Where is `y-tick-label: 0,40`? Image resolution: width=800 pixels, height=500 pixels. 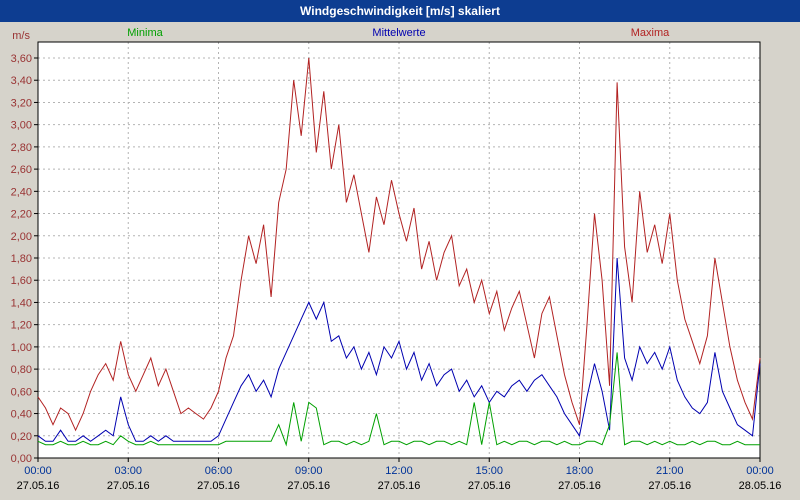
y-tick-label: 0,40 is located at coordinates (21, 415).